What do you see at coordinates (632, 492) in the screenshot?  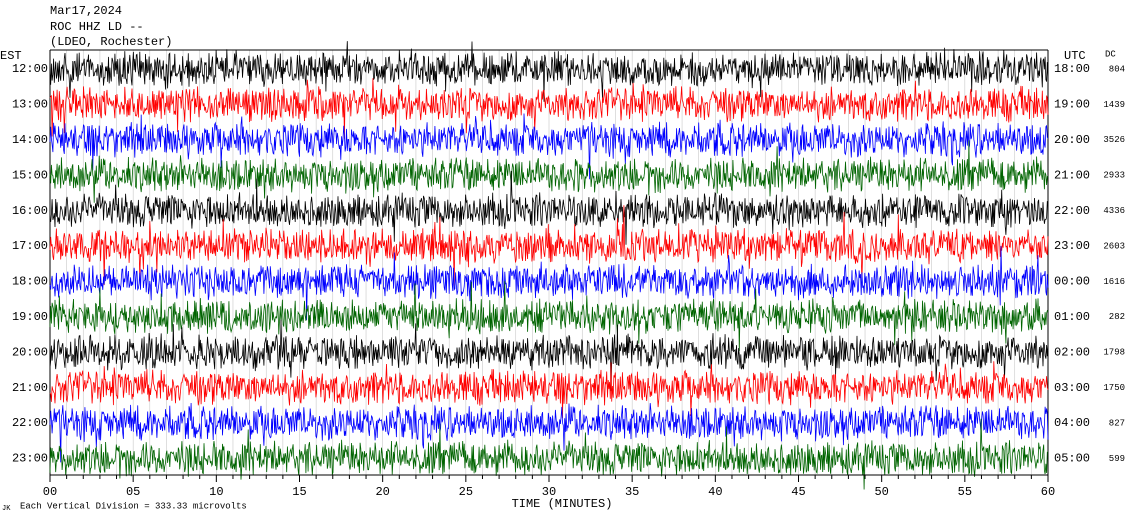 I see `x-tick-label: 35` at bounding box center [632, 492].